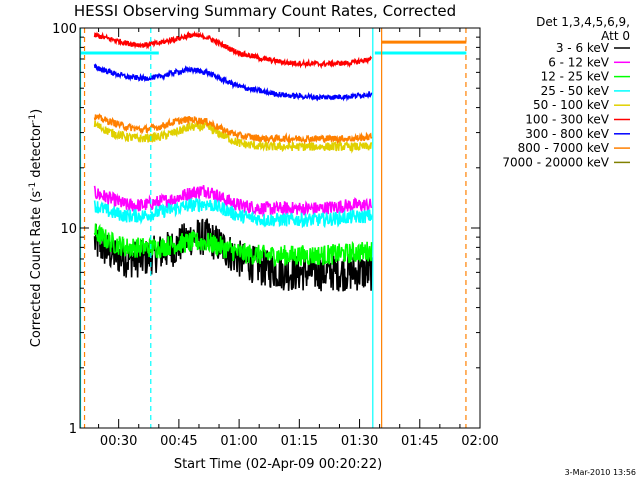 The image size is (640, 480). Describe the element at coordinates (583, 22) in the screenshot. I see `legend-header-line-0: Det 1,3,4,5,6,9,` at that location.